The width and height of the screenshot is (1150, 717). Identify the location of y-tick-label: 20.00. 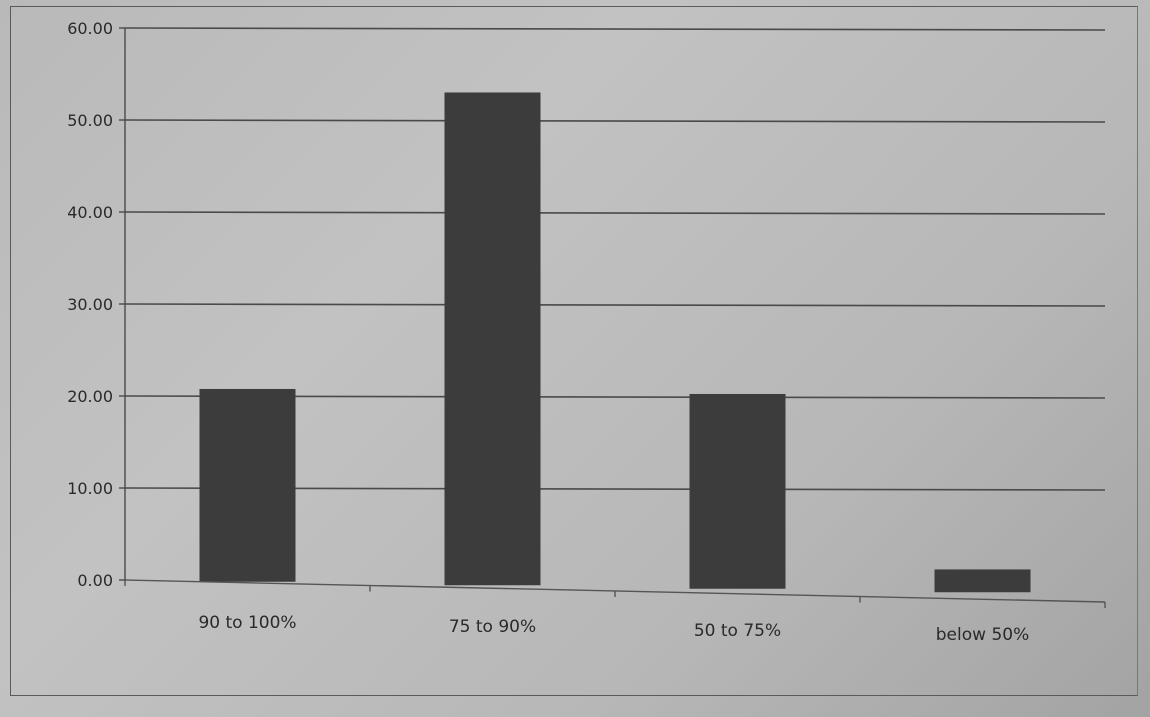
(90, 396).